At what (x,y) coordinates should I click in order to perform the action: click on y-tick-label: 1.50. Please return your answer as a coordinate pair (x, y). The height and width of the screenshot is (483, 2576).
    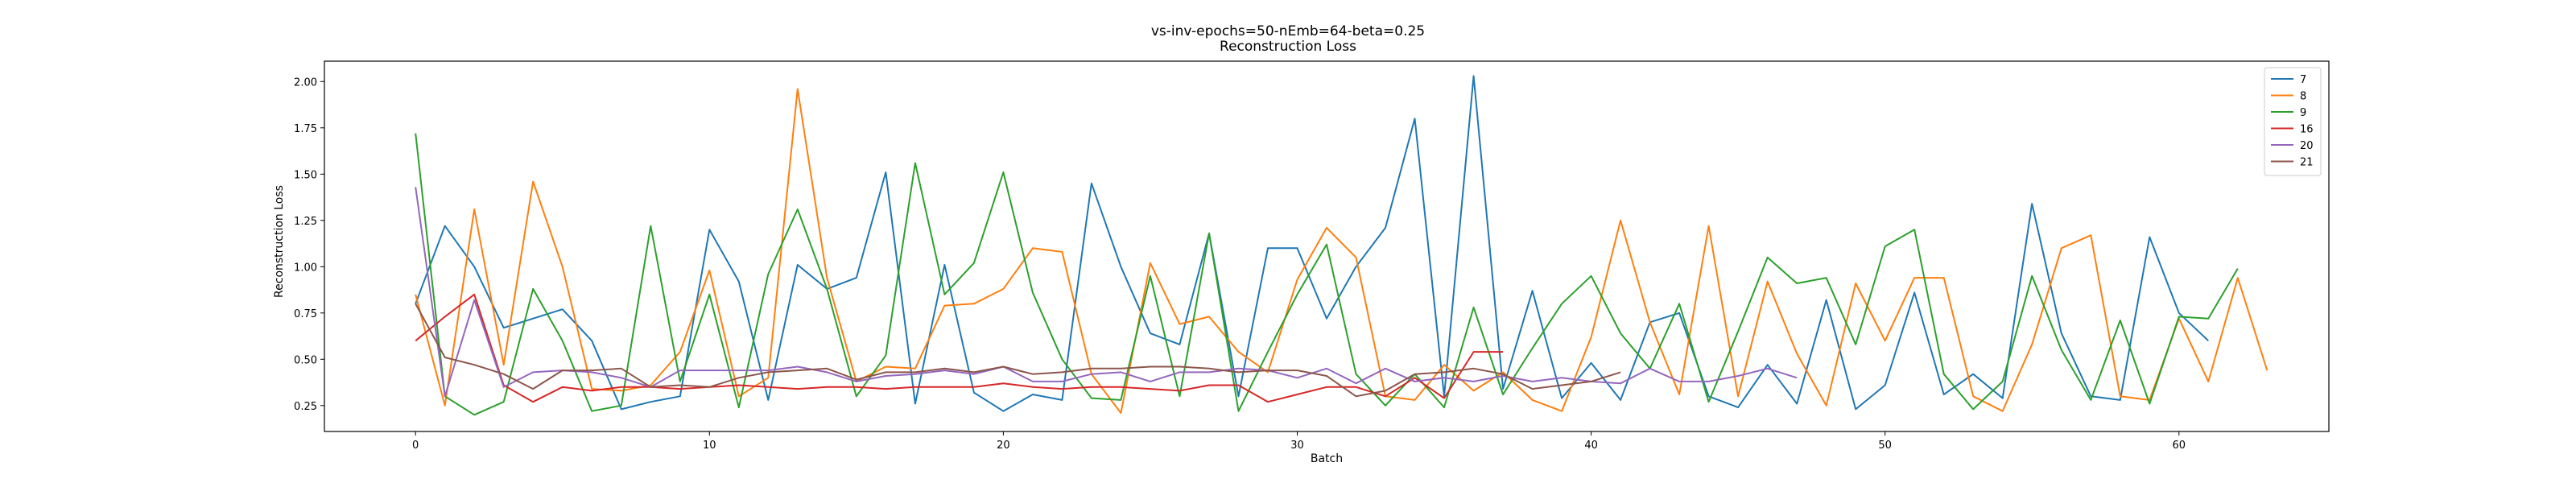
    Looking at the image, I should click on (305, 175).